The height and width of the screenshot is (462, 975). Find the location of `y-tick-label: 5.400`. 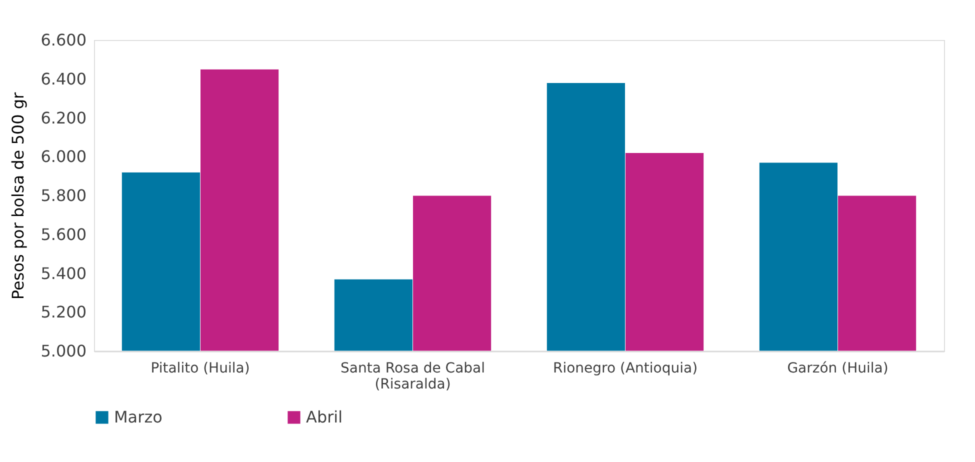

y-tick-label: 5.400 is located at coordinates (63, 273).